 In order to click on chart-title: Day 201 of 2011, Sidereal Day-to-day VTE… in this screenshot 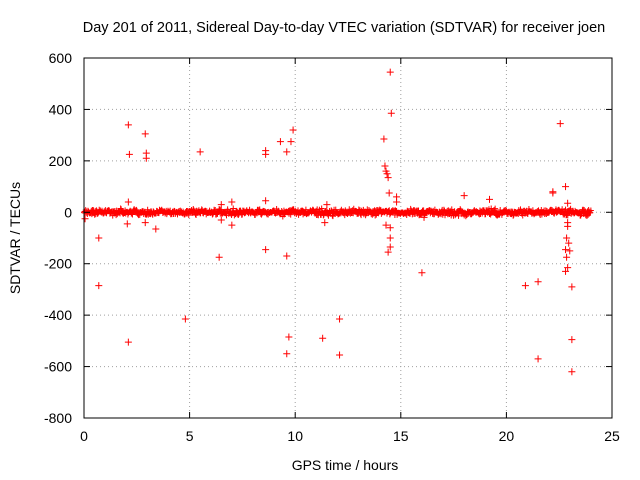, I will do `click(344, 28)`.